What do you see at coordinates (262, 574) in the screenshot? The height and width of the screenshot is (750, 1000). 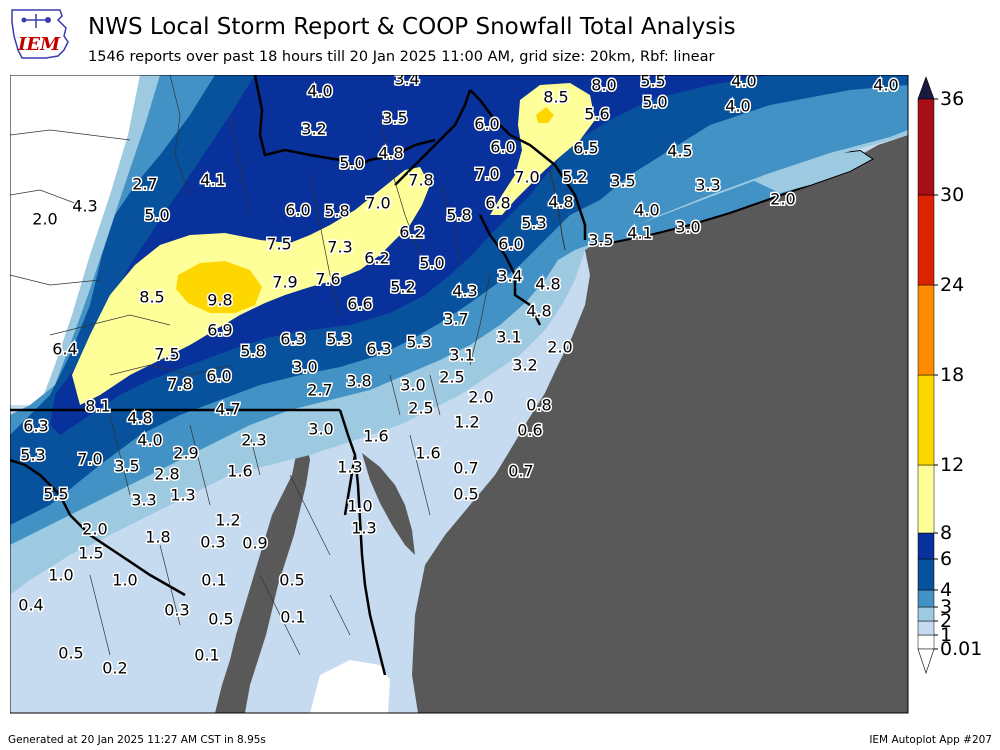 I see `chesapeake-bay` at bounding box center [262, 574].